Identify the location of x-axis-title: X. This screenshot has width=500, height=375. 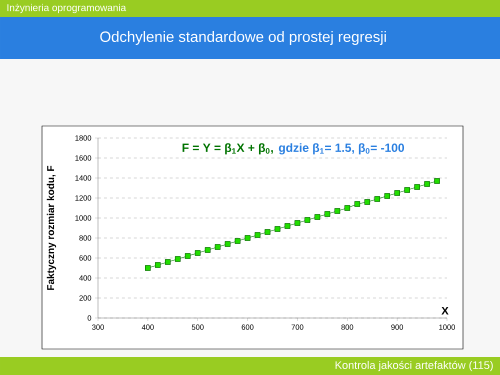
(445, 310).